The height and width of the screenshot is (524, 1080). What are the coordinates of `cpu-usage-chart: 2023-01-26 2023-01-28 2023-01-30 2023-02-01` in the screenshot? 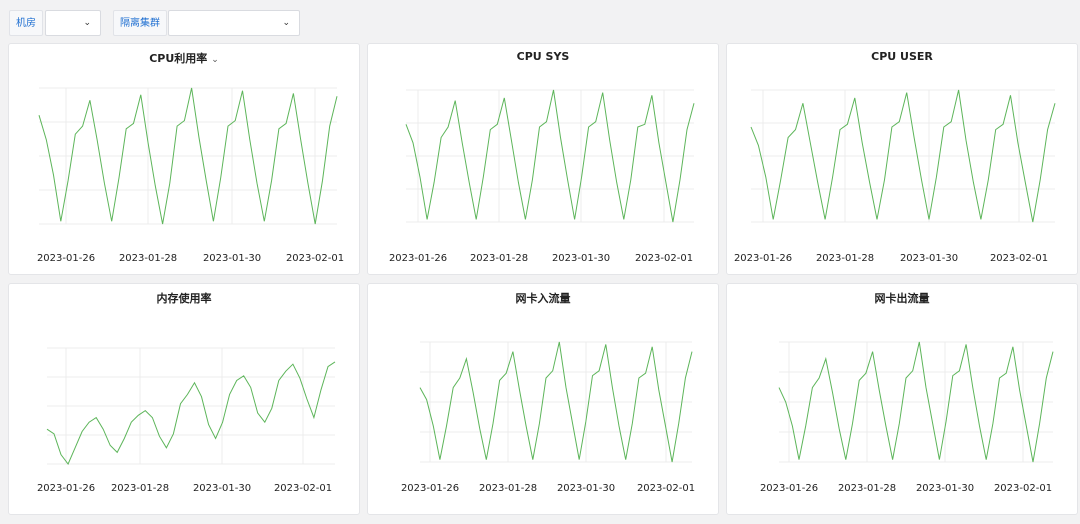 It's located at (190, 175).